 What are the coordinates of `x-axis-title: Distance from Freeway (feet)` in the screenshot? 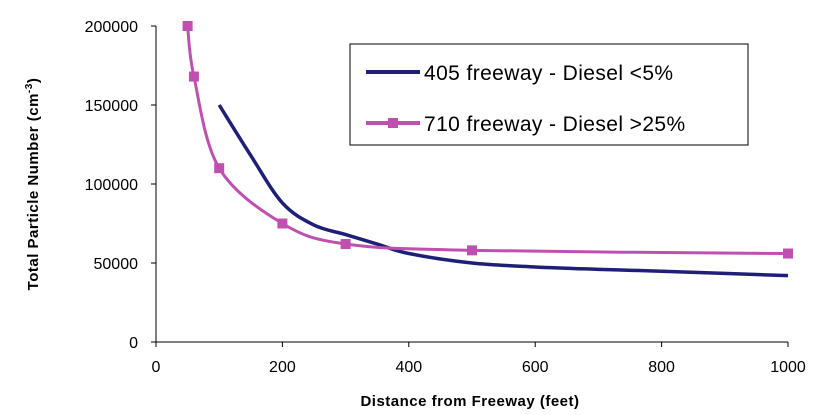 It's located at (469, 401).